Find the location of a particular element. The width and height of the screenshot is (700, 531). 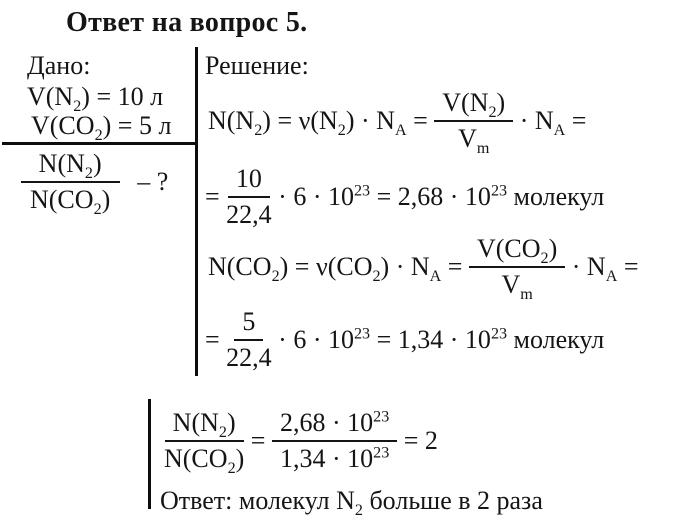

eq2-fraction-numerator: 10 is located at coordinates (248, 181).